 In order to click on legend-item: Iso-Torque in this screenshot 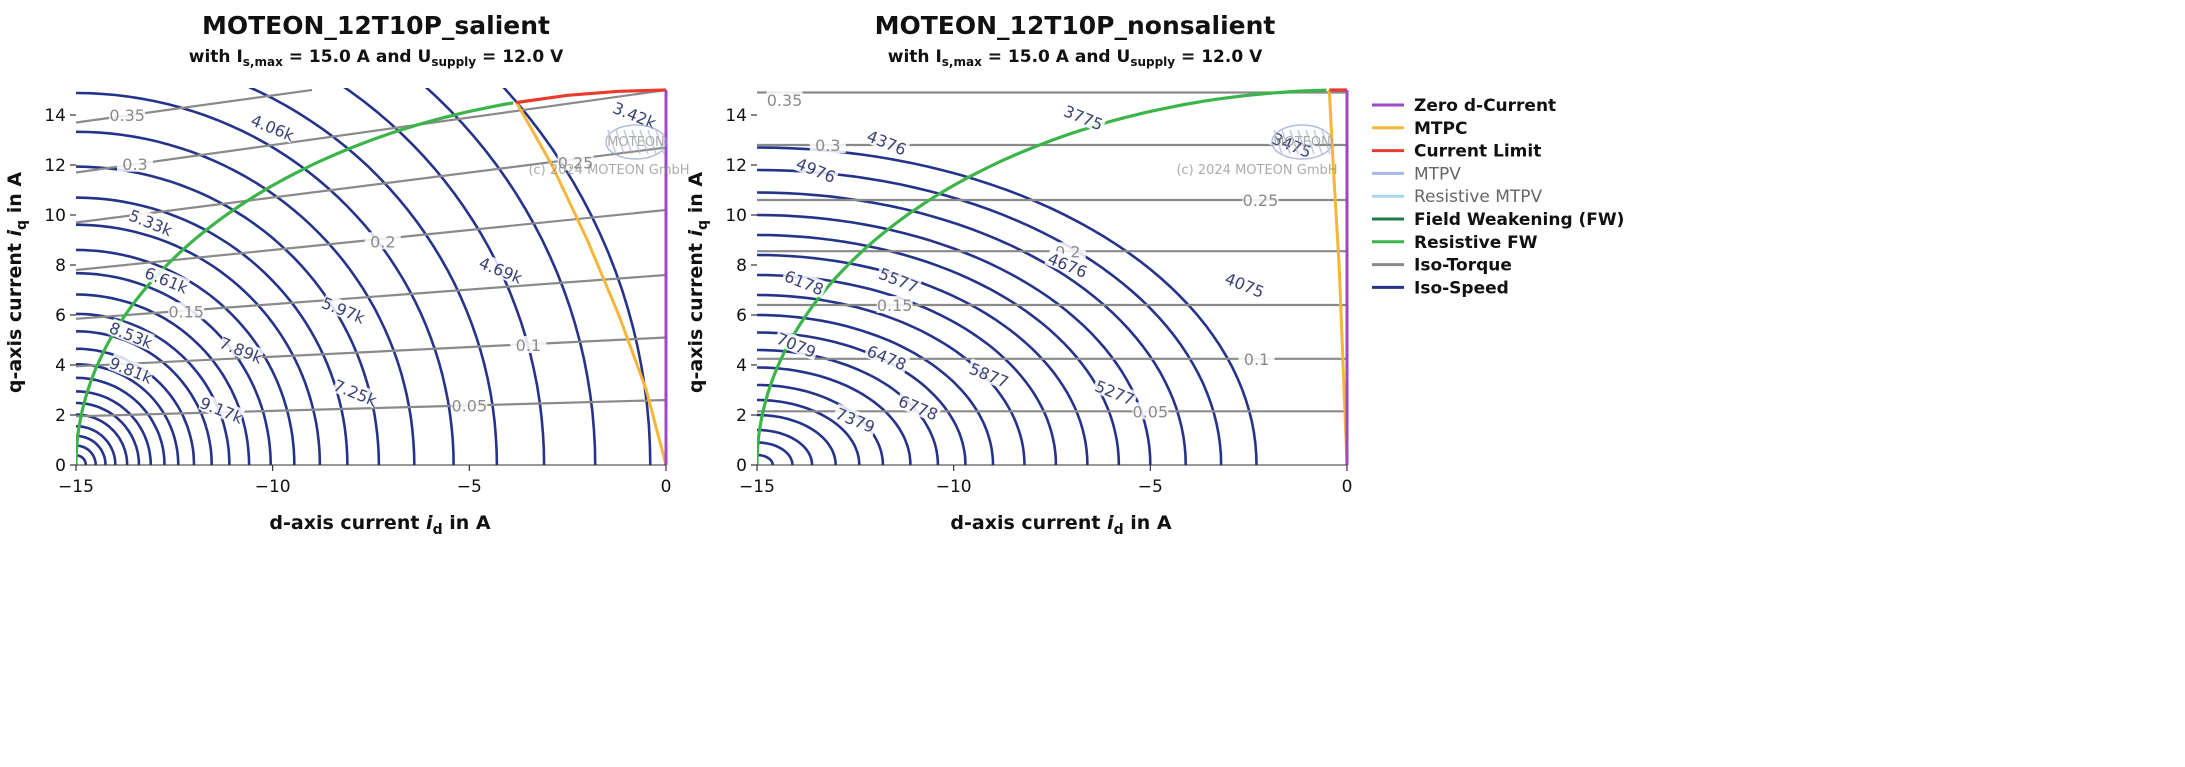, I will do `click(1442, 266)`.